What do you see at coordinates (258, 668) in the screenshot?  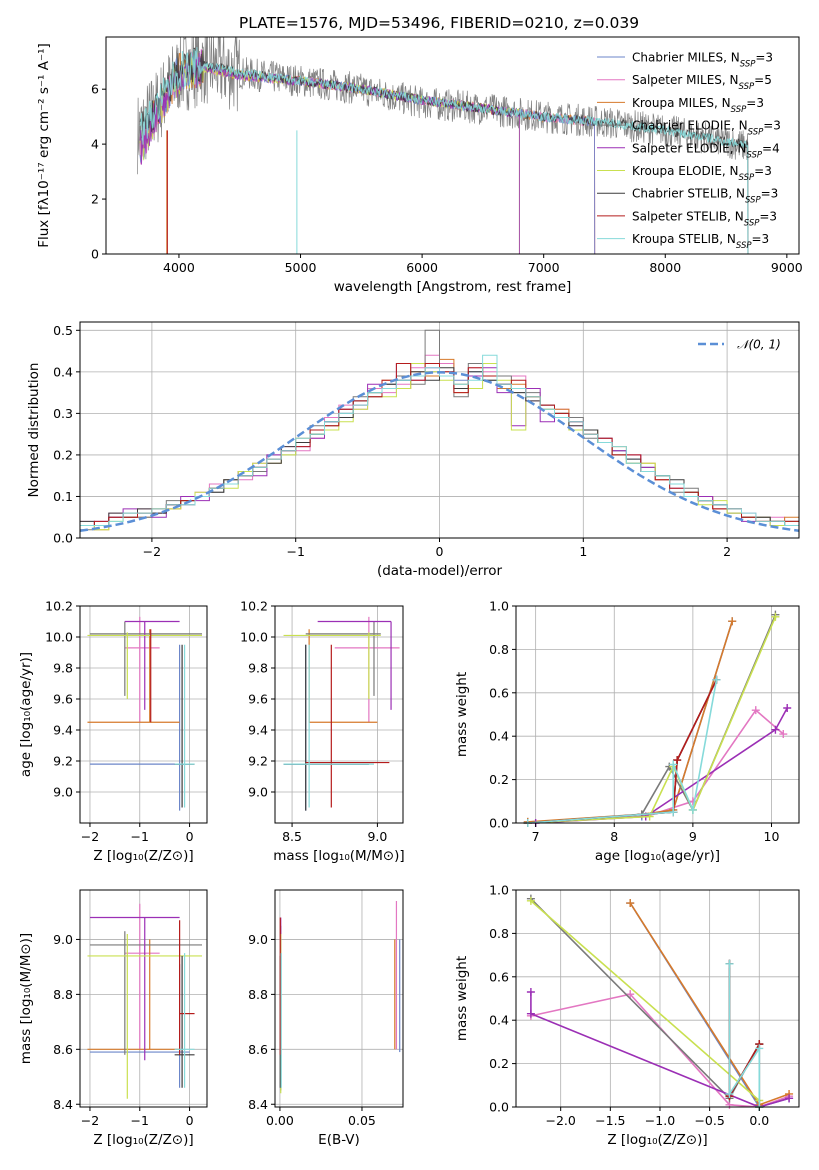 I see `y-tick-label: 9.8` at bounding box center [258, 668].